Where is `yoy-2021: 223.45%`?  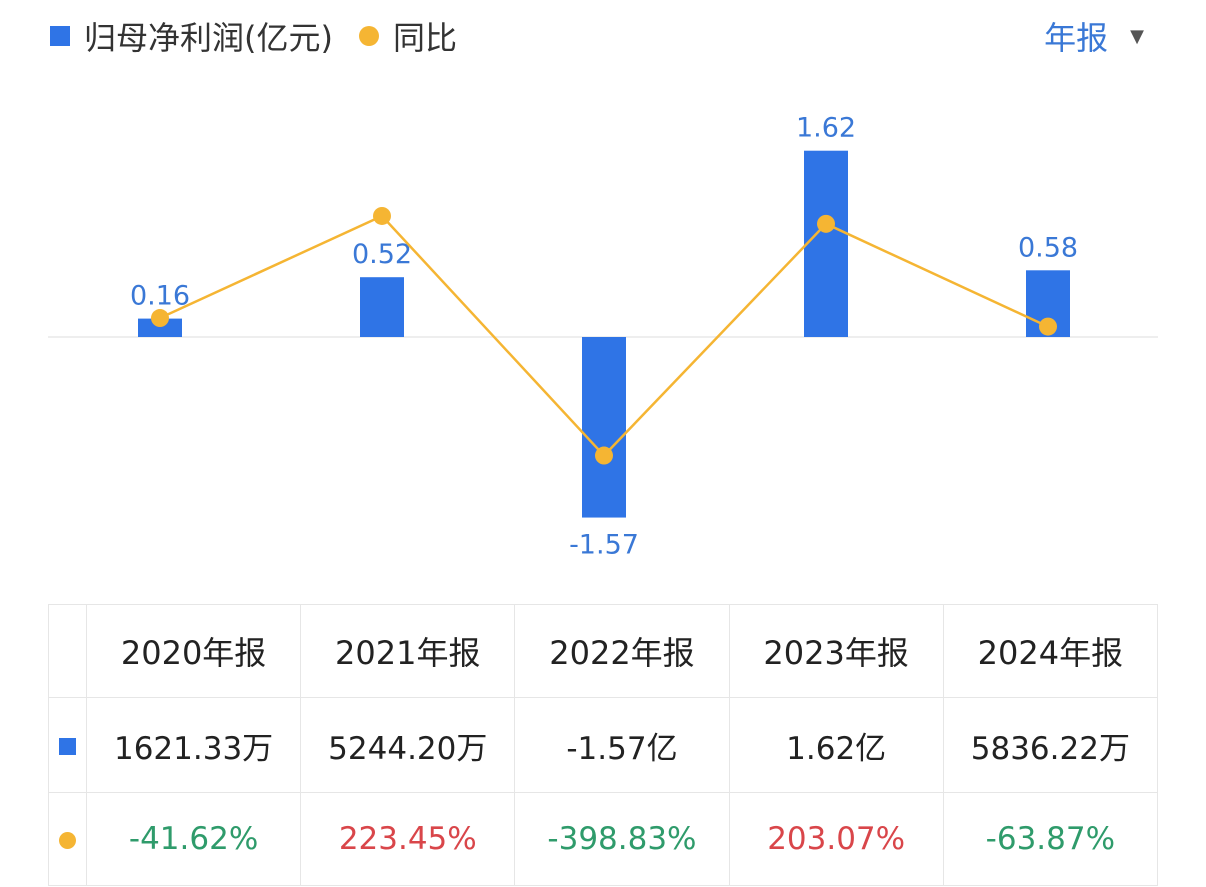
yoy-2021: 223.45% is located at coordinates (408, 839).